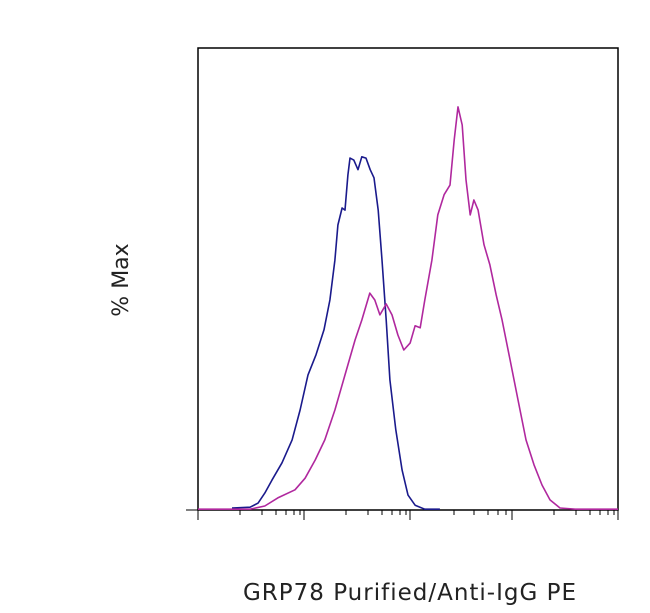 This screenshot has height=613, width=650. What do you see at coordinates (402, 514) in the screenshot?
I see `x-axis-ticks` at bounding box center [402, 514].